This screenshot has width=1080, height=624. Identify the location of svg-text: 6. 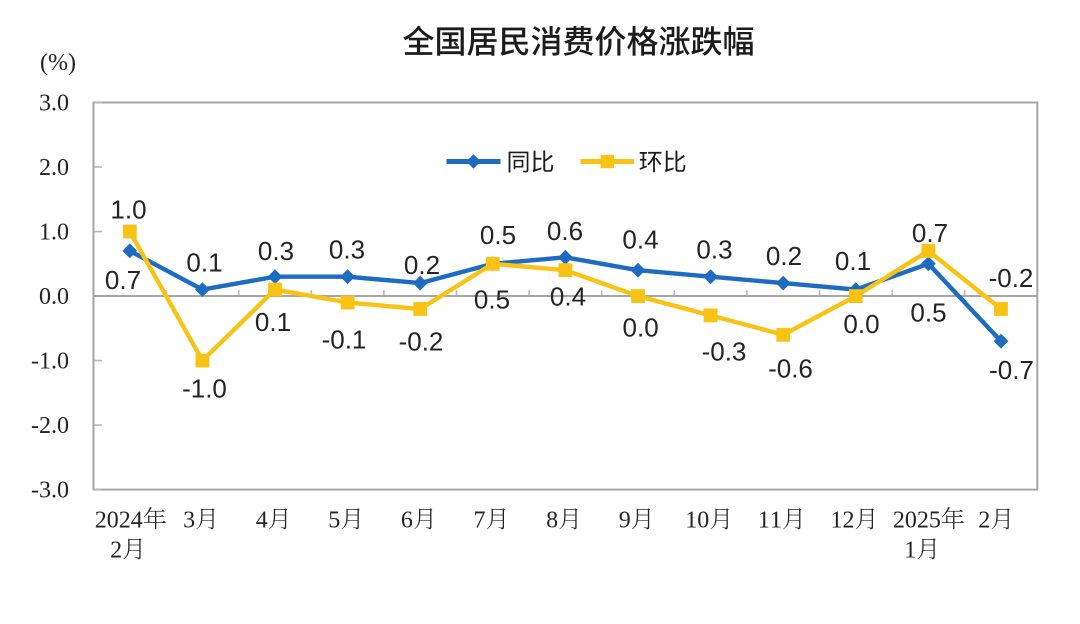
(407, 521).